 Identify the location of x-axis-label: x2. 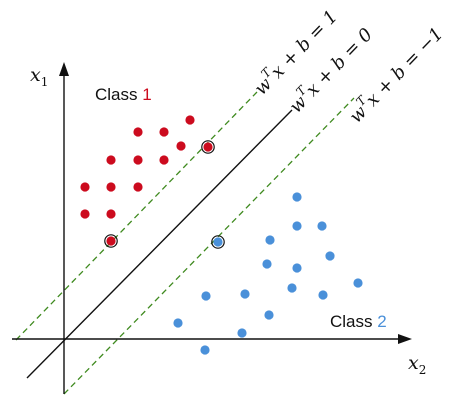
(417, 364).